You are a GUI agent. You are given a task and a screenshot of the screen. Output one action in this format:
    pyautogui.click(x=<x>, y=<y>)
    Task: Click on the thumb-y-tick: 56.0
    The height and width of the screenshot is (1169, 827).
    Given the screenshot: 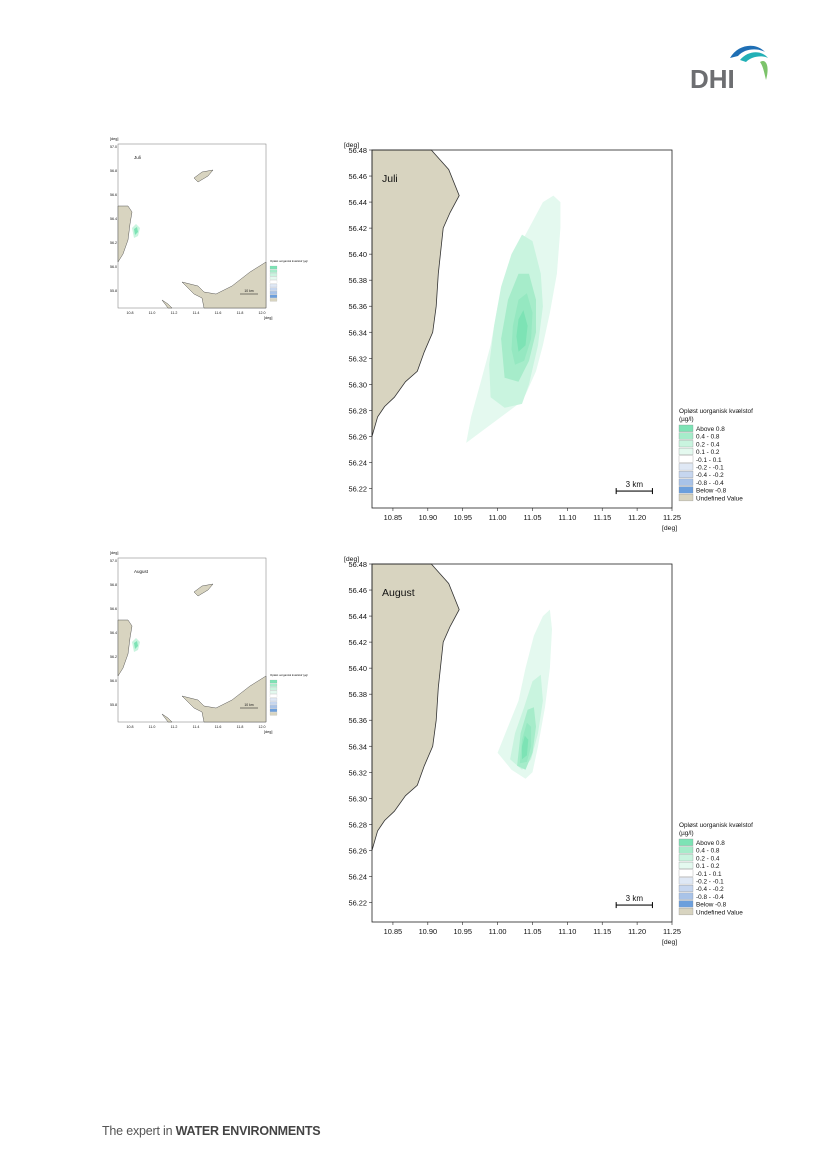 What is the action you would take?
    pyautogui.click(x=113, y=681)
    